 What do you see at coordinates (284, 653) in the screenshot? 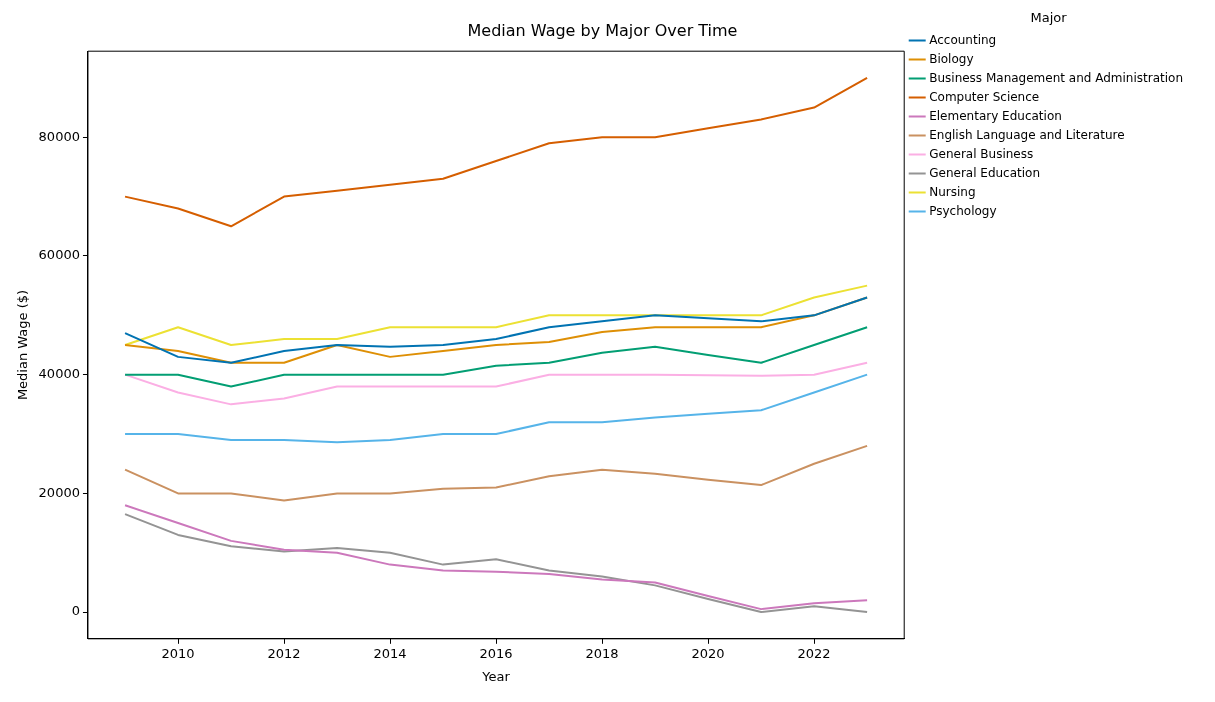
I see `x-tick-label: 2012` at bounding box center [284, 653].